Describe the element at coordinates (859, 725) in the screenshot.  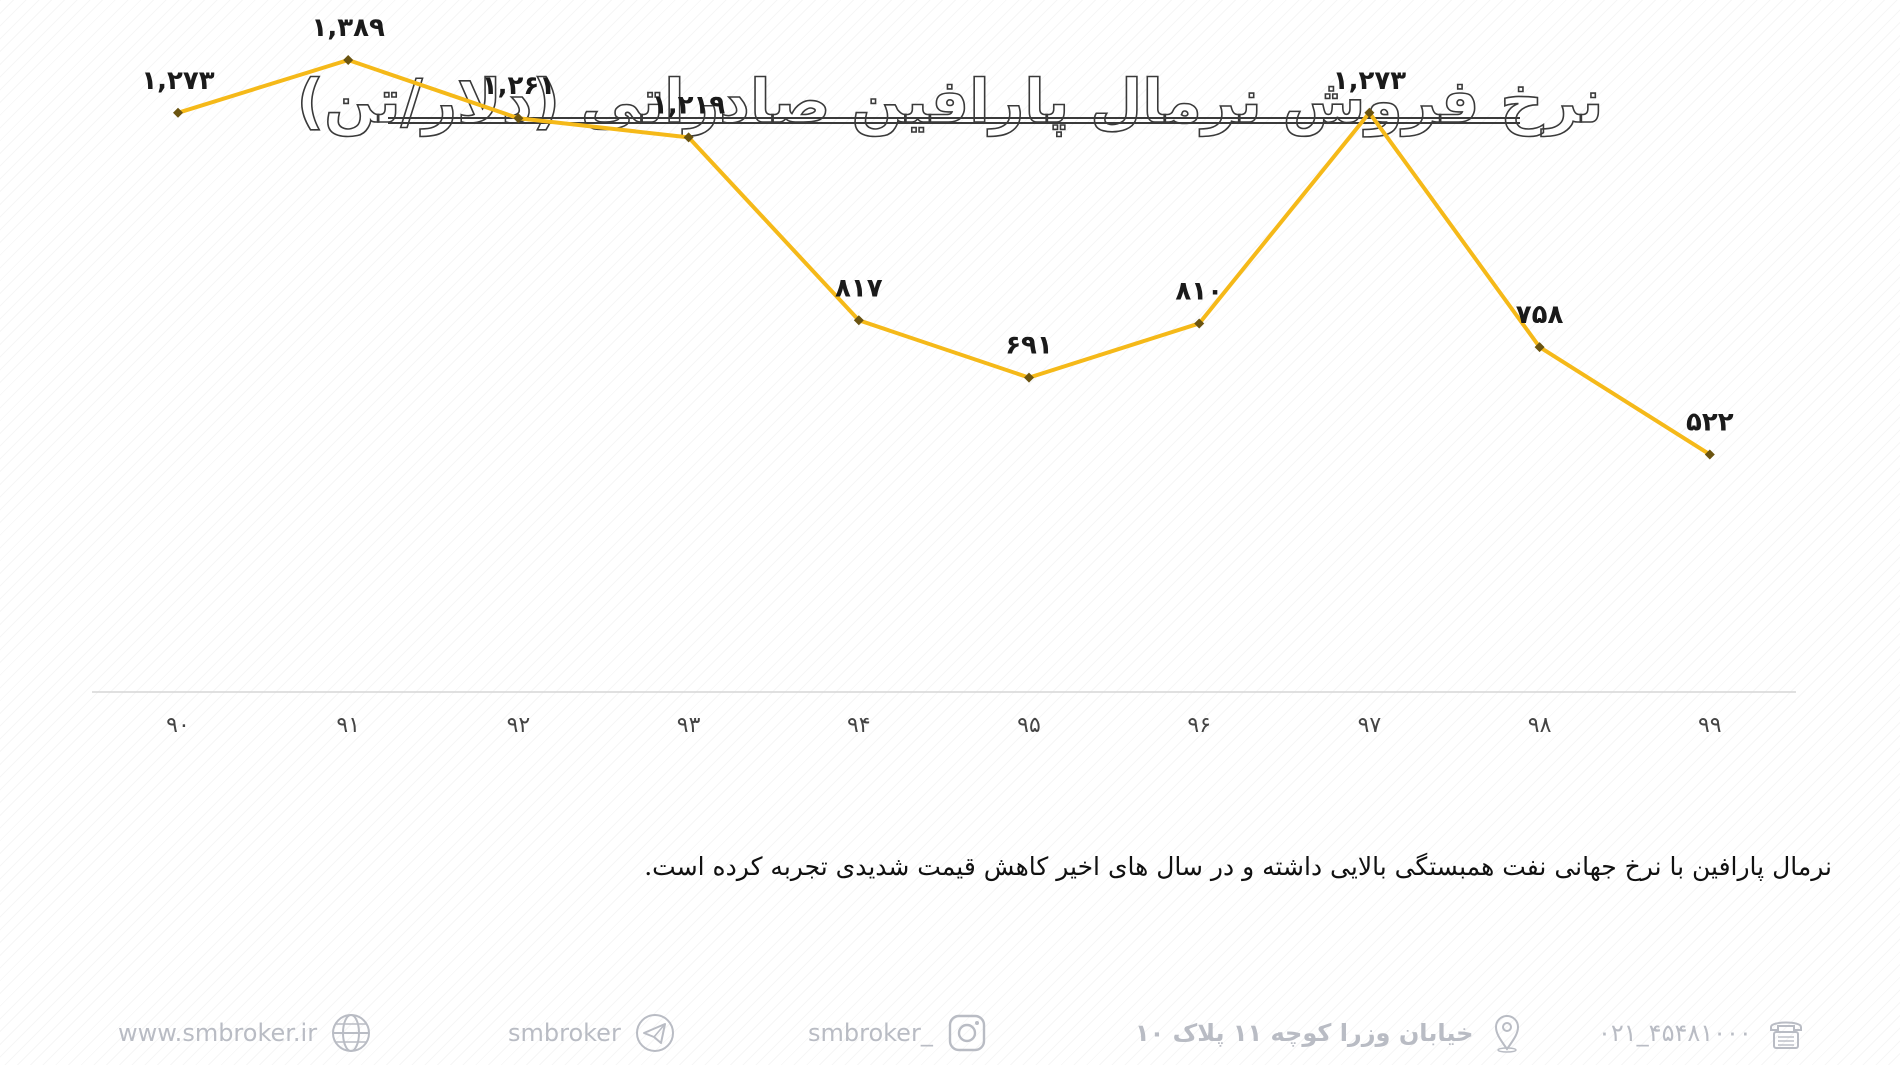
I see `x-tick-label: ۹۴` at that location.